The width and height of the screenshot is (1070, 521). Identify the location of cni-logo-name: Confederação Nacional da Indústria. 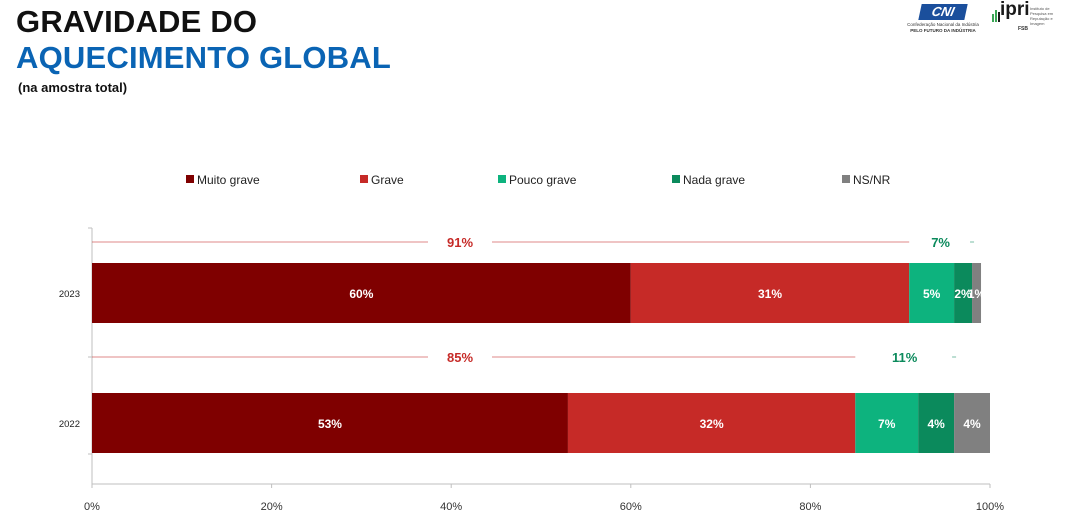
(943, 24).